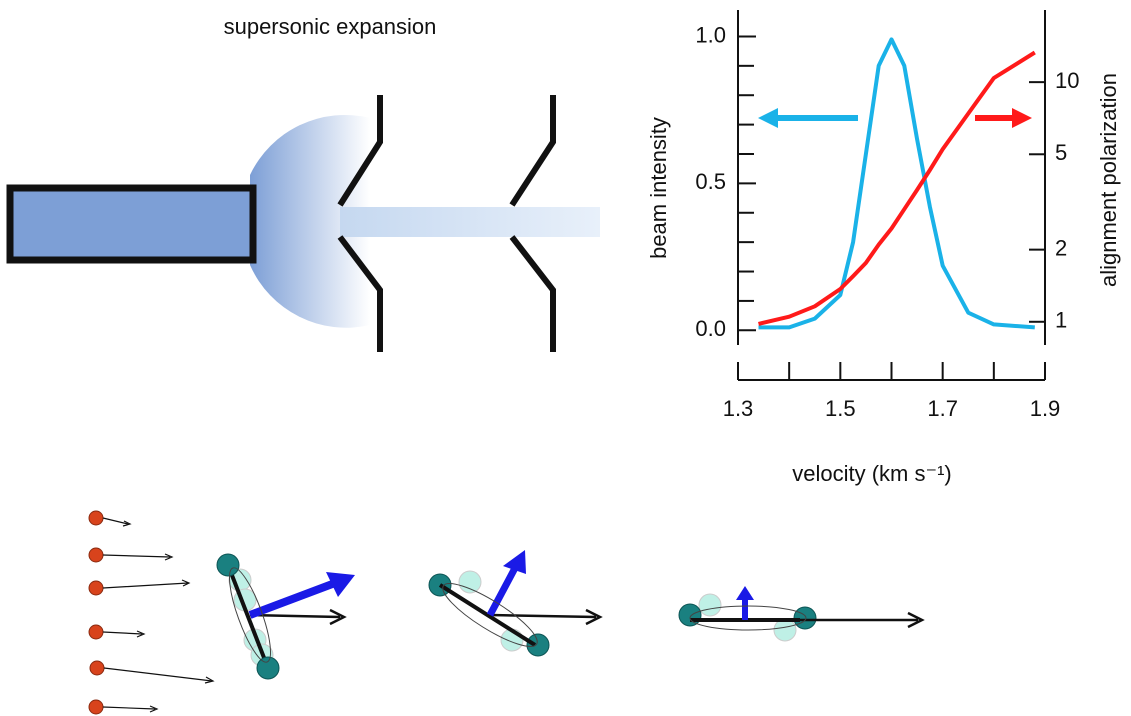 This screenshot has width=1131, height=716. What do you see at coordinates (768, 118) in the screenshot?
I see `left-arrow` at bounding box center [768, 118].